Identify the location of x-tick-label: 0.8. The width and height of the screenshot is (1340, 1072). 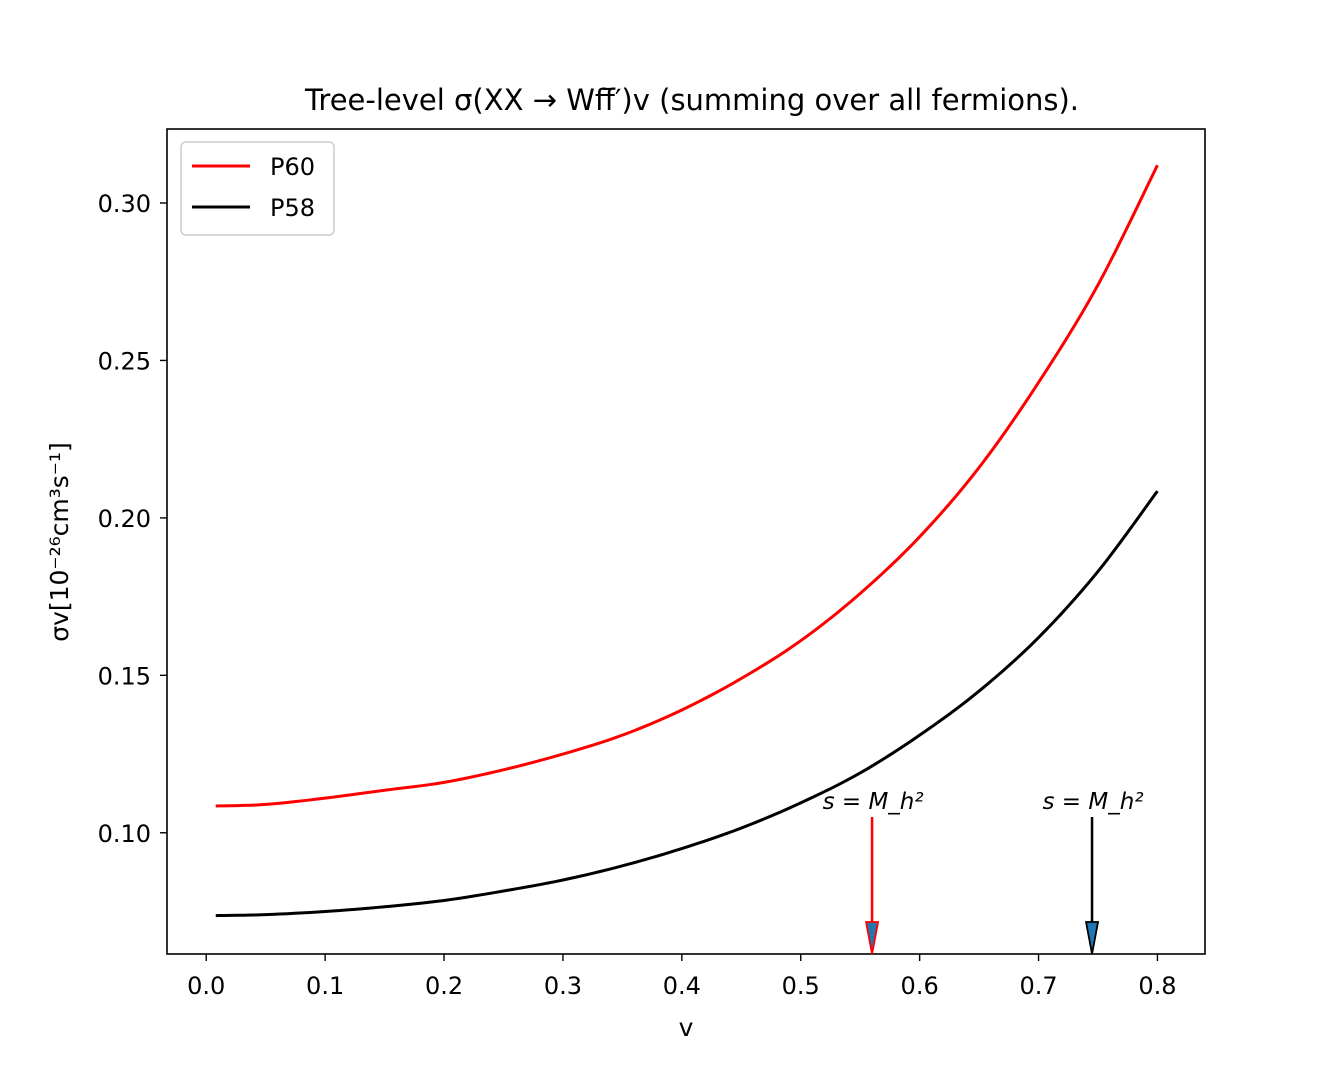
(1157, 986).